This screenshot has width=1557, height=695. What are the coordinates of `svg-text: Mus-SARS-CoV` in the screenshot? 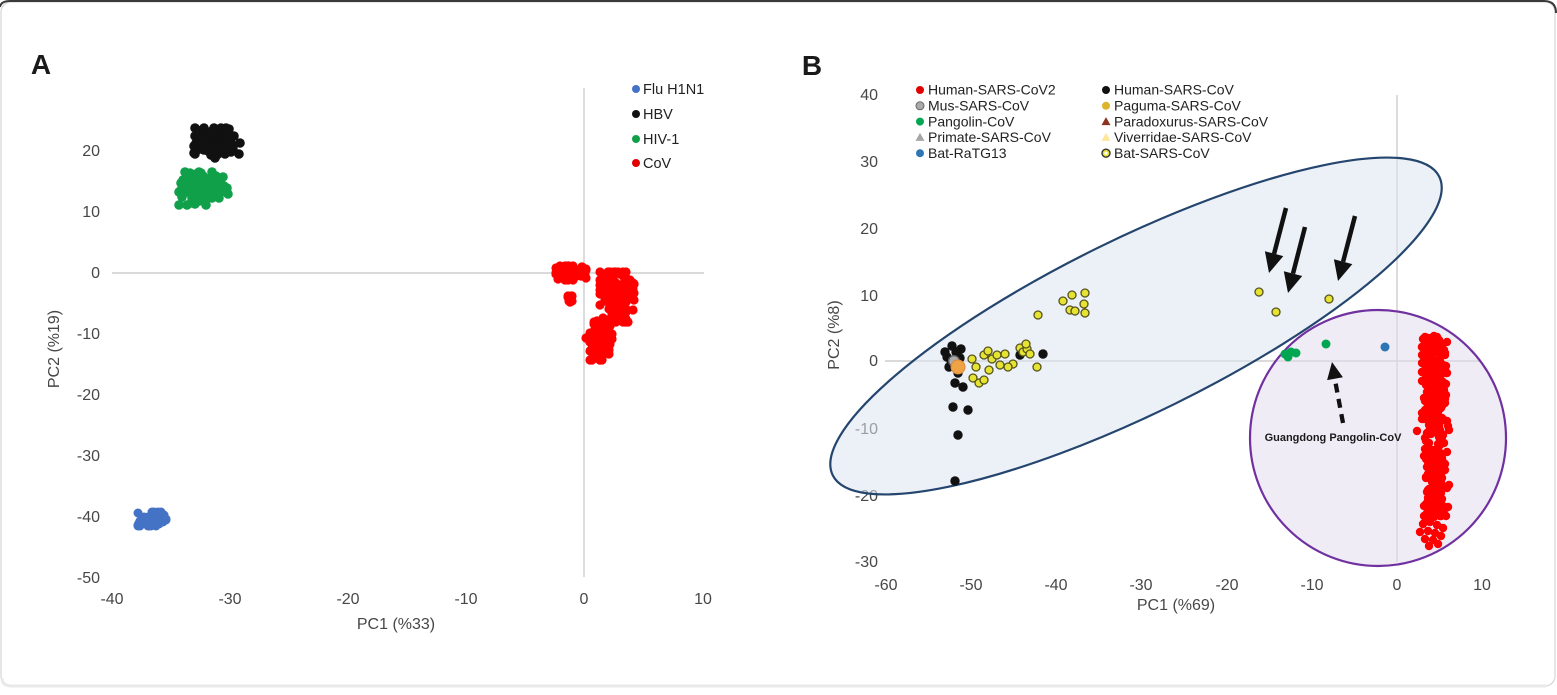 It's located at (979, 106).